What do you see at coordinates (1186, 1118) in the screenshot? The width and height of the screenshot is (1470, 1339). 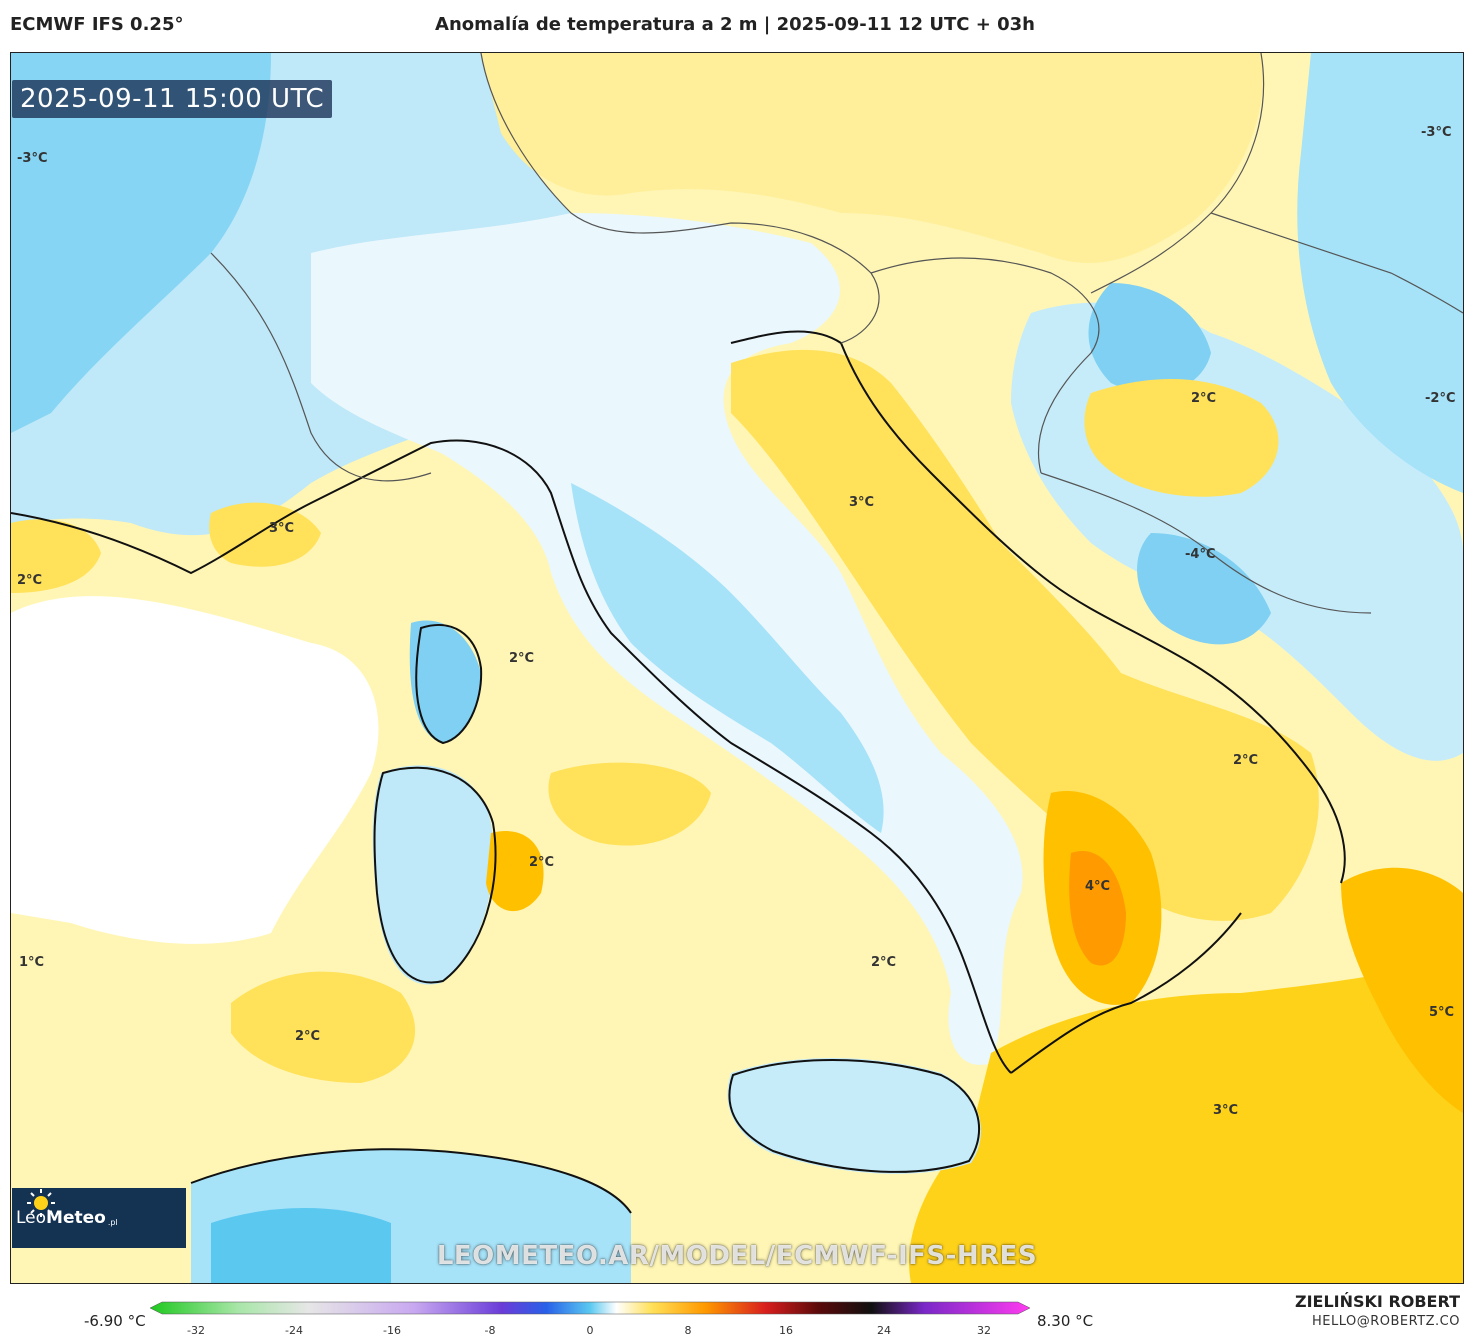 I see `warm-ionian-south` at bounding box center [1186, 1118].